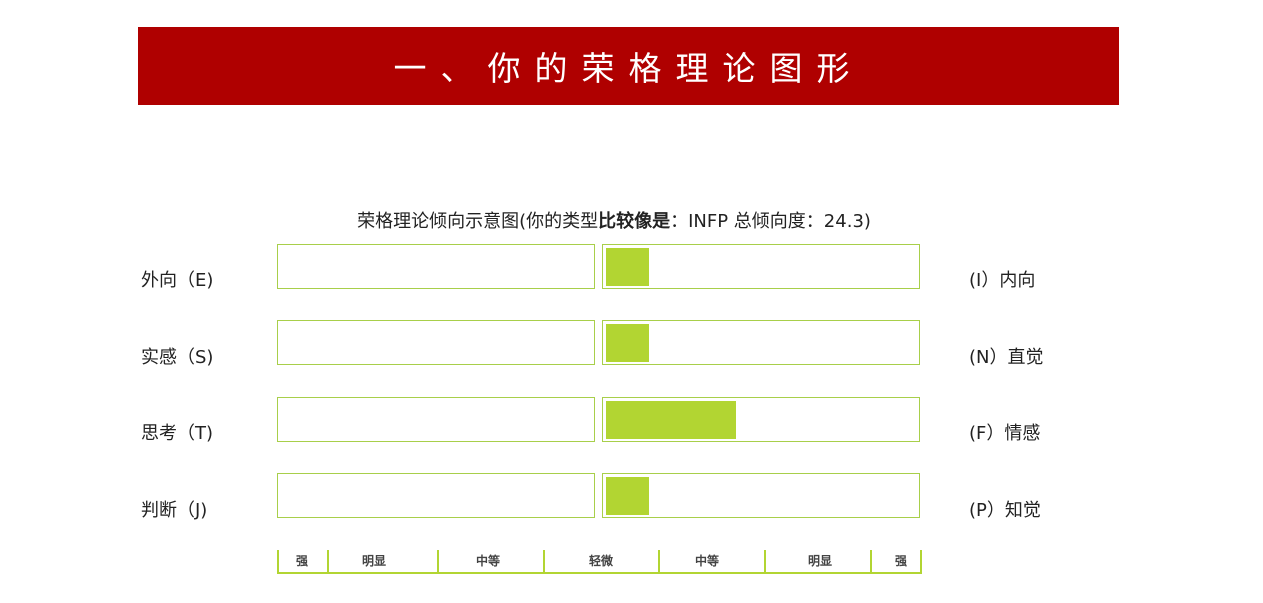  I want to click on chart-caption-suffix: ：INFP 总倾向度：24.3), so click(770, 221).